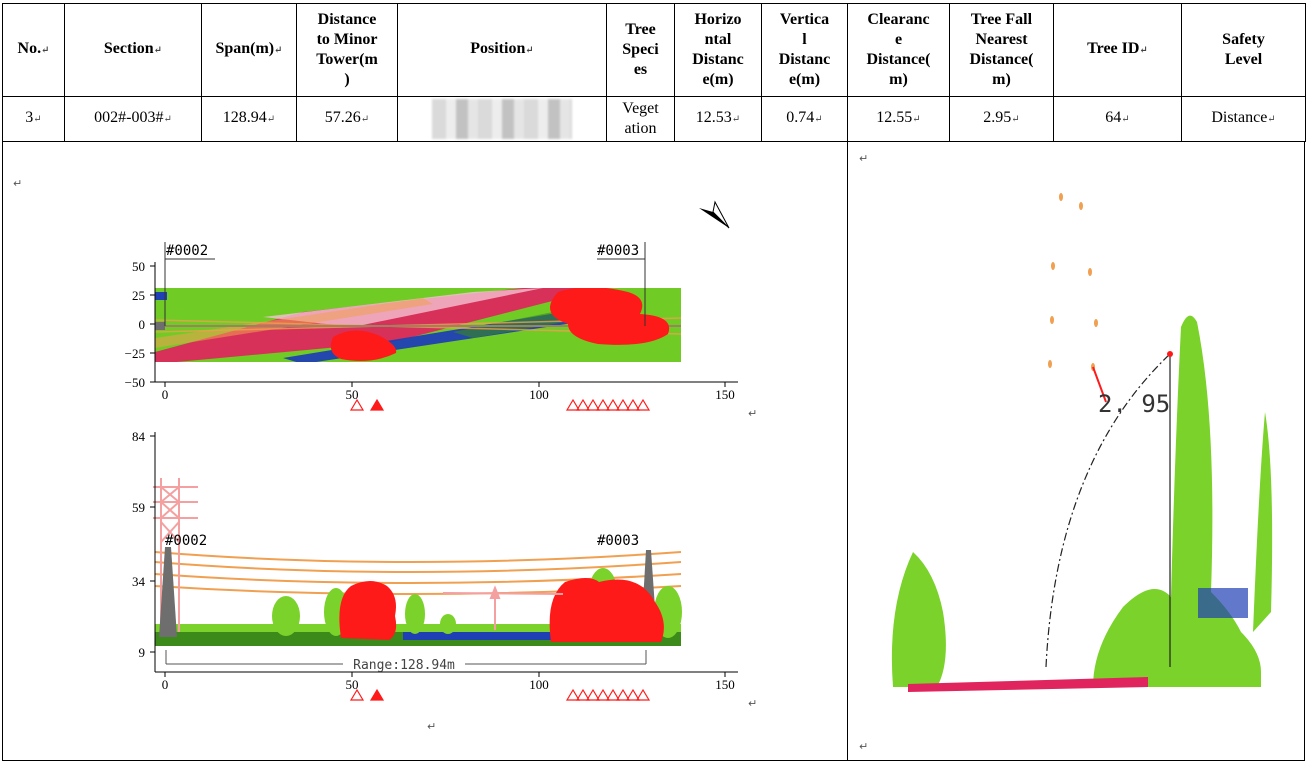 This screenshot has height=764, width=1312. Describe the element at coordinates (347, 50) in the screenshot. I see `header-distance-to-minor-tower: Distance to Minor Tower(m )` at that location.